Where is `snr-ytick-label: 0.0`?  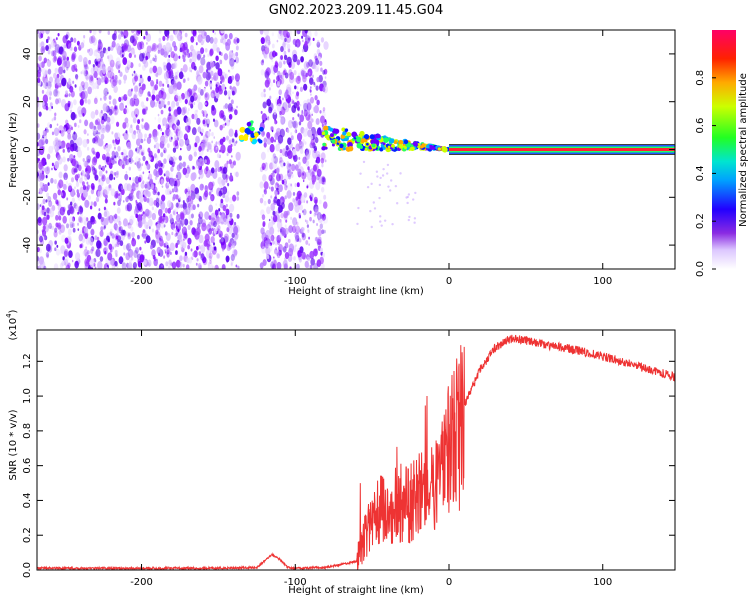 snr-ytick-label: 0.0 is located at coordinates (27, 570).